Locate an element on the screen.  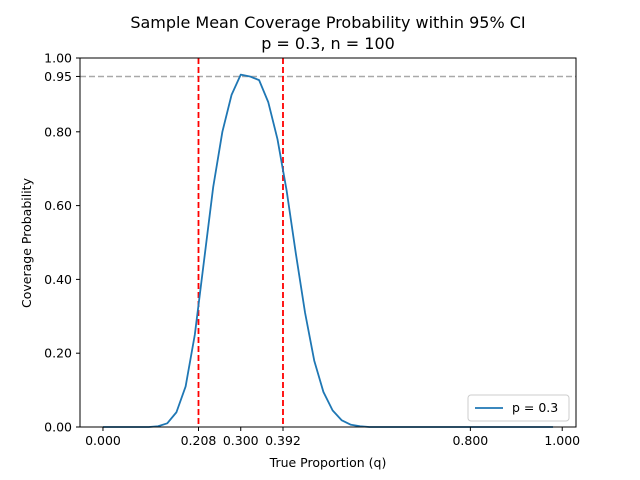
y-tick-label: 0.20 is located at coordinates (58, 353).